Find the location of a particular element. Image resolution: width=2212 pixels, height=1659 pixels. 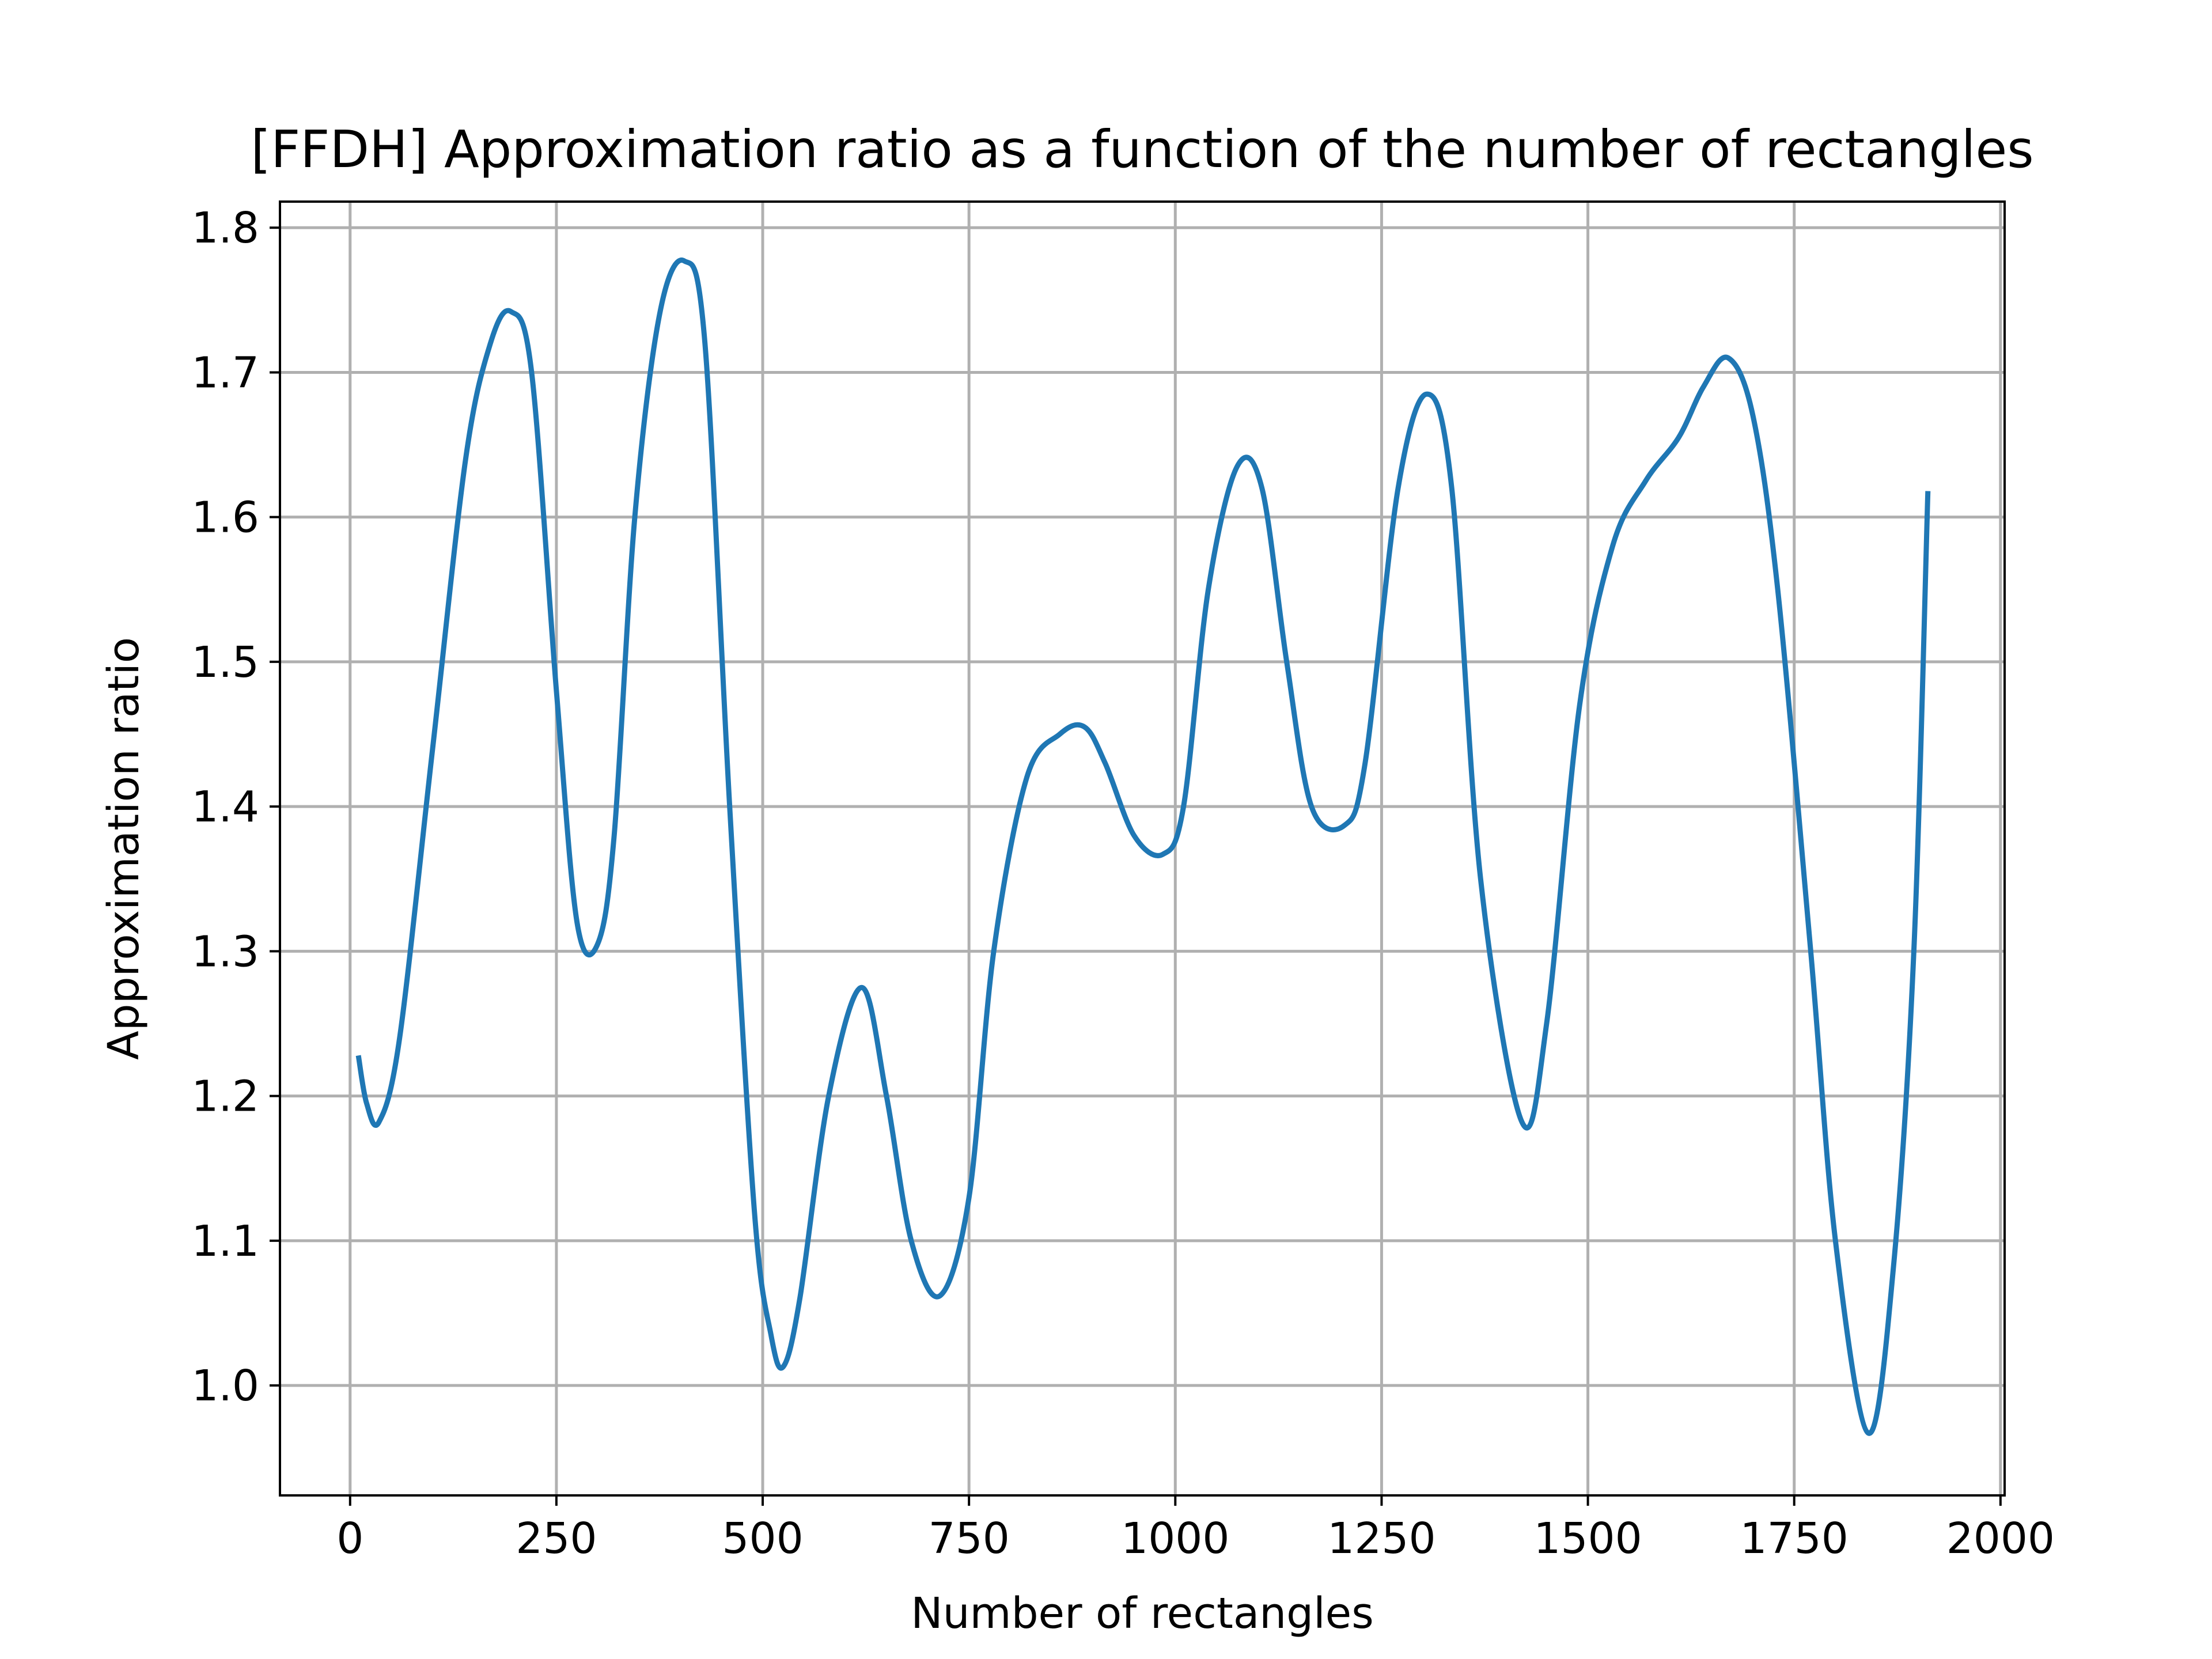

y-tick-label: 1.6 is located at coordinates (225, 518).